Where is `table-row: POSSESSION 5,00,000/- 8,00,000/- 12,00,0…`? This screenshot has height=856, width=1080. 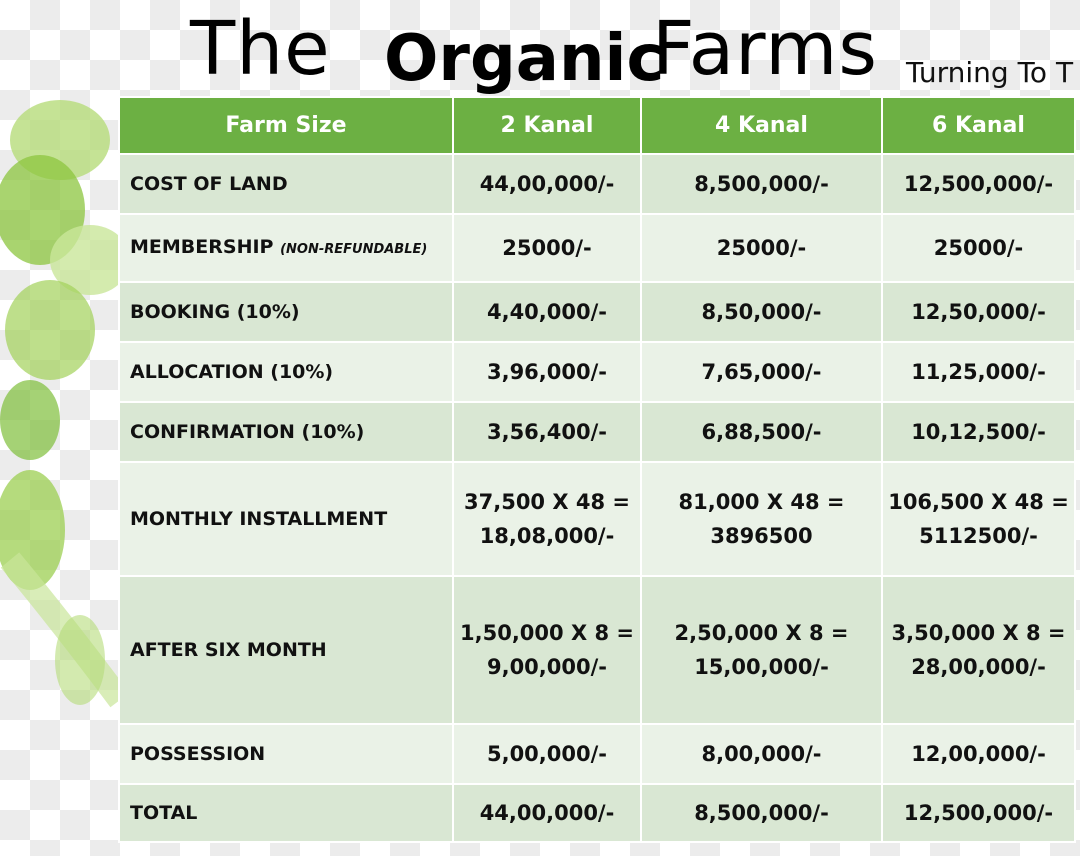
table-row: POSSESSION 5,00,000/- 8,00,000/- 12,00,0… is located at coordinates (597, 754).